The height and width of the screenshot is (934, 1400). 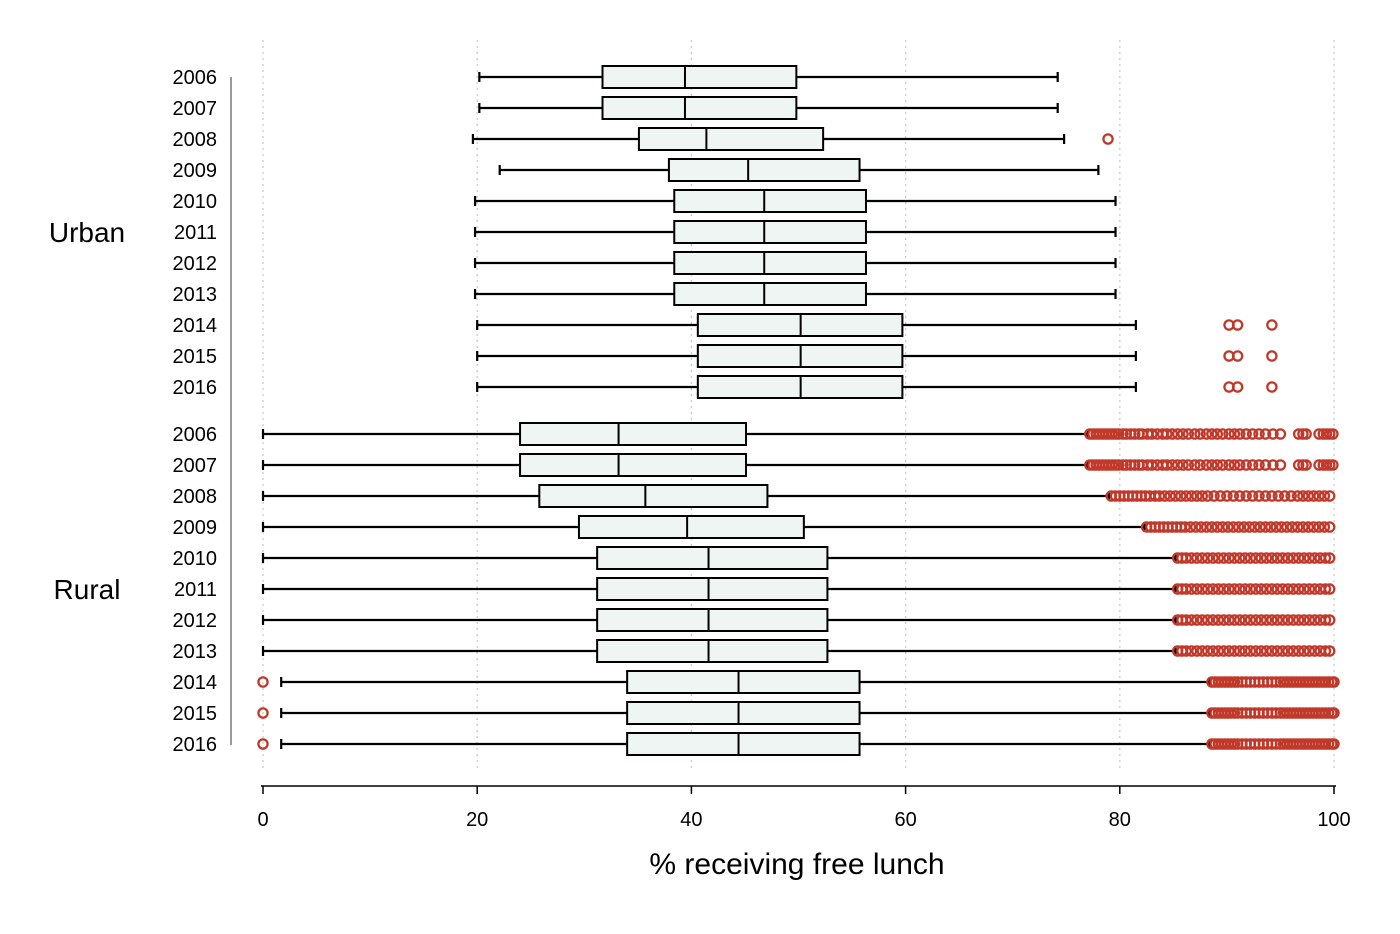 I want to click on year-label: 2007, so click(x=195, y=109).